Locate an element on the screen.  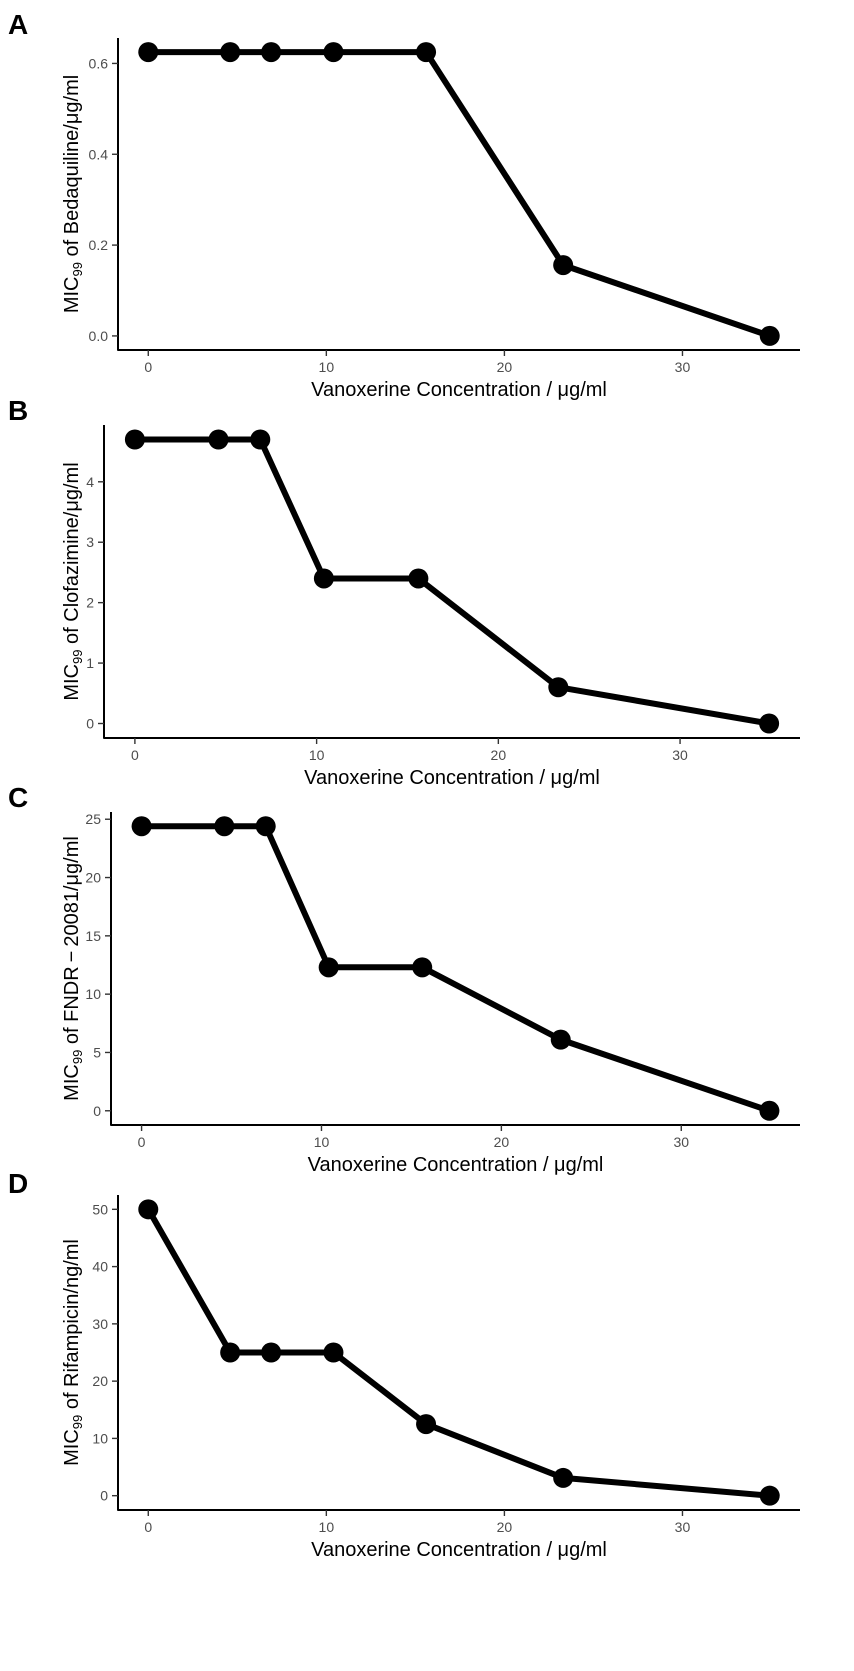
y-tick-label: 0.2 is located at coordinates (99, 245).